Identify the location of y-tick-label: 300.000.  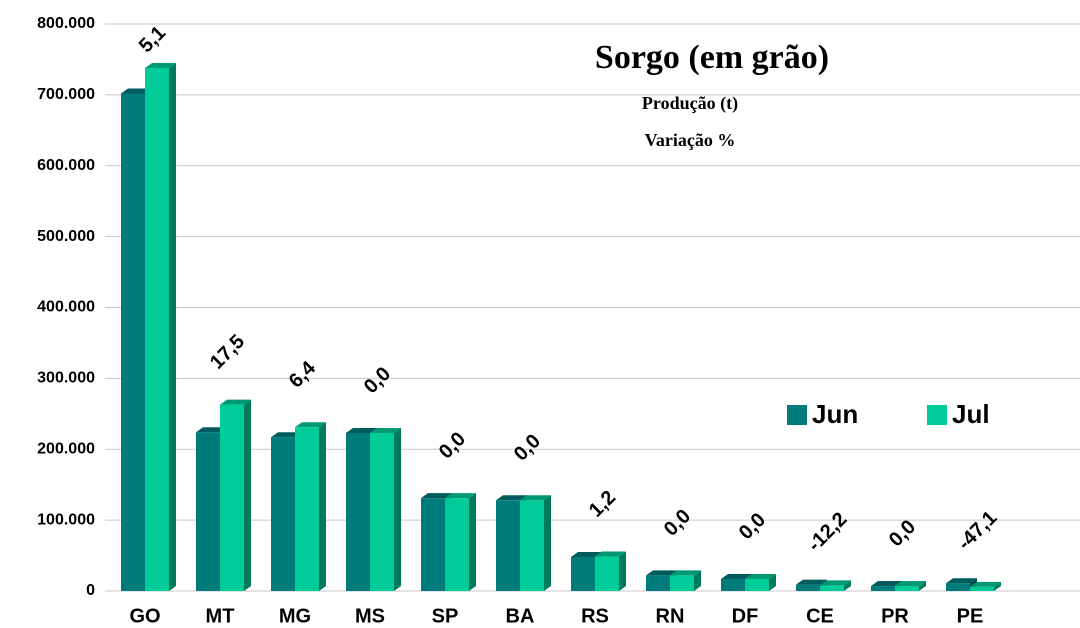
(66, 378).